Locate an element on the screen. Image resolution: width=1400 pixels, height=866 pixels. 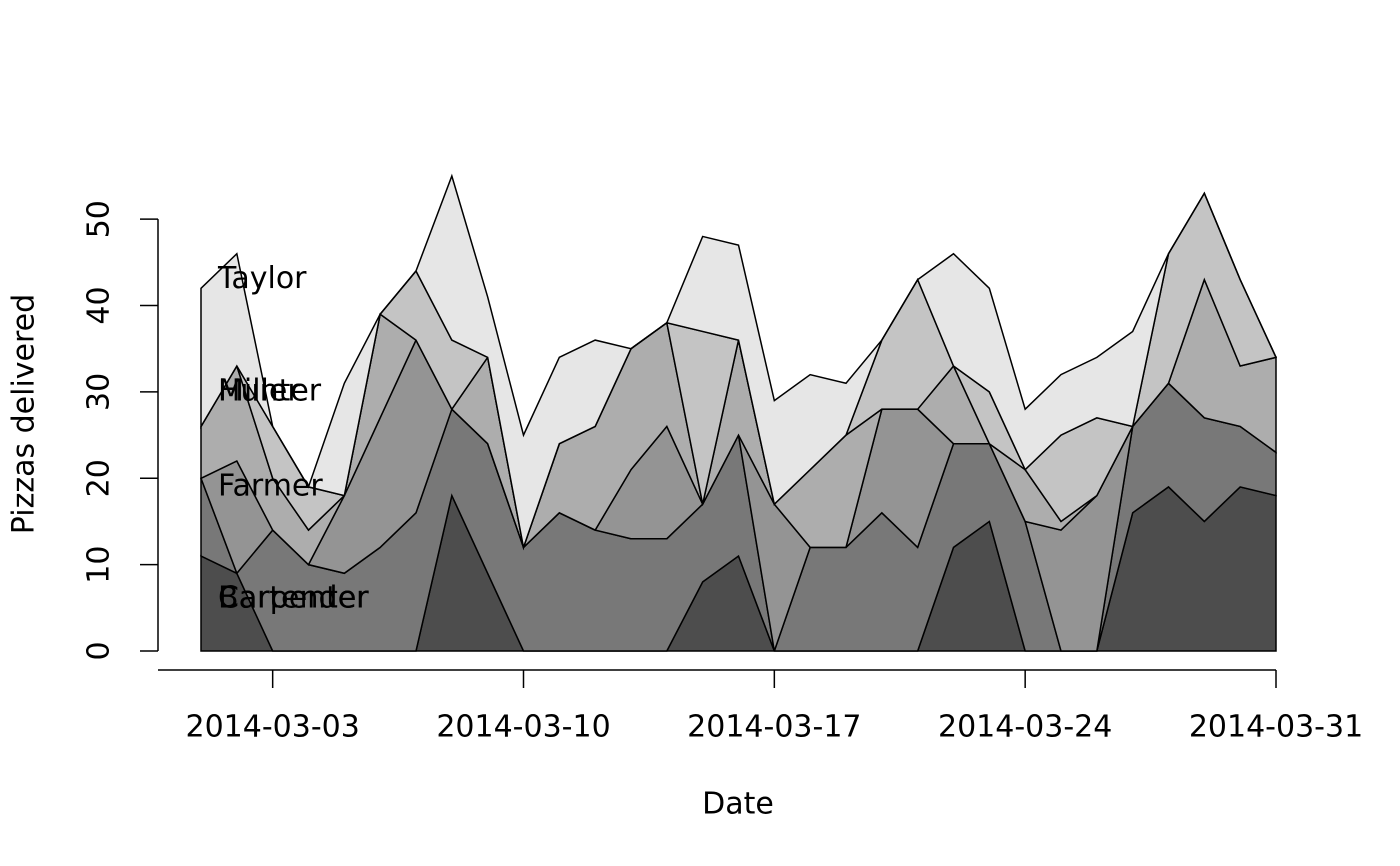
y-tick-label: 0 is located at coordinates (99, 650).